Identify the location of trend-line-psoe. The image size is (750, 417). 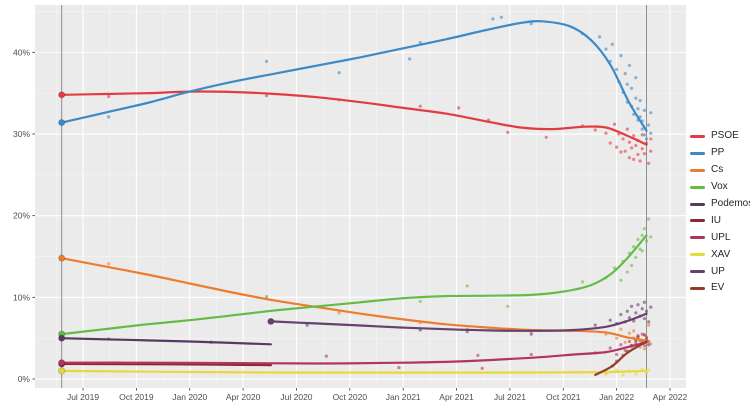
(354, 118).